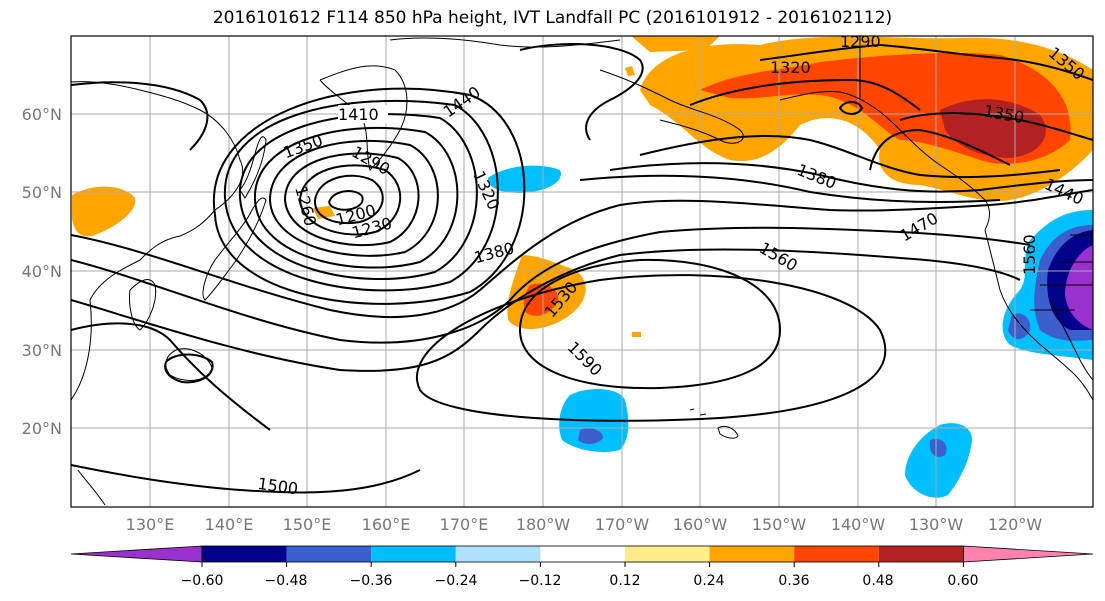 The image size is (1105, 601). Describe the element at coordinates (877, 581) in the screenshot. I see `colorbar-tick-label: 0.48` at that location.